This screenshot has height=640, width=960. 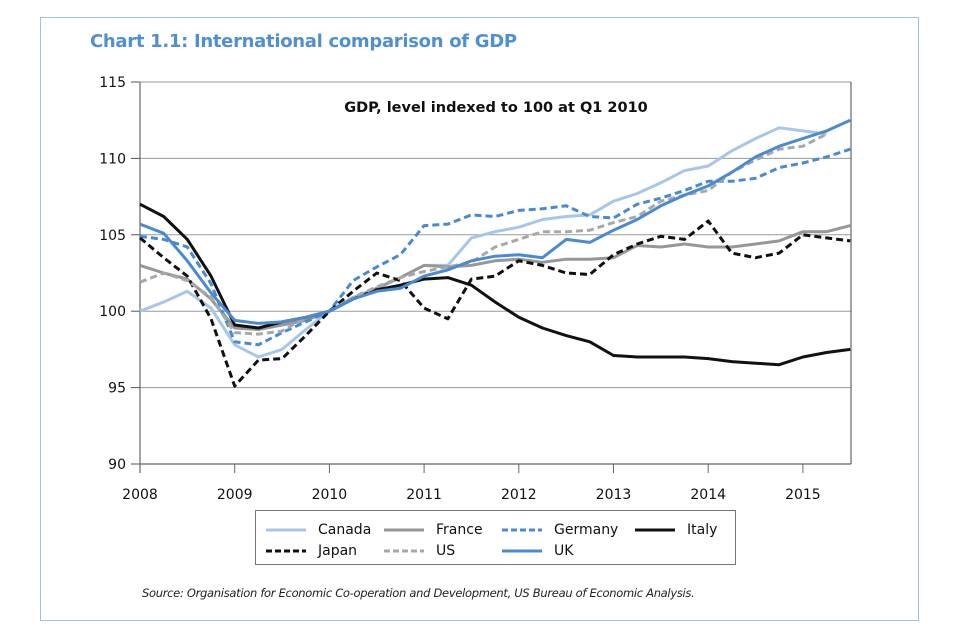 I want to click on legend-label: US, so click(x=446, y=551).